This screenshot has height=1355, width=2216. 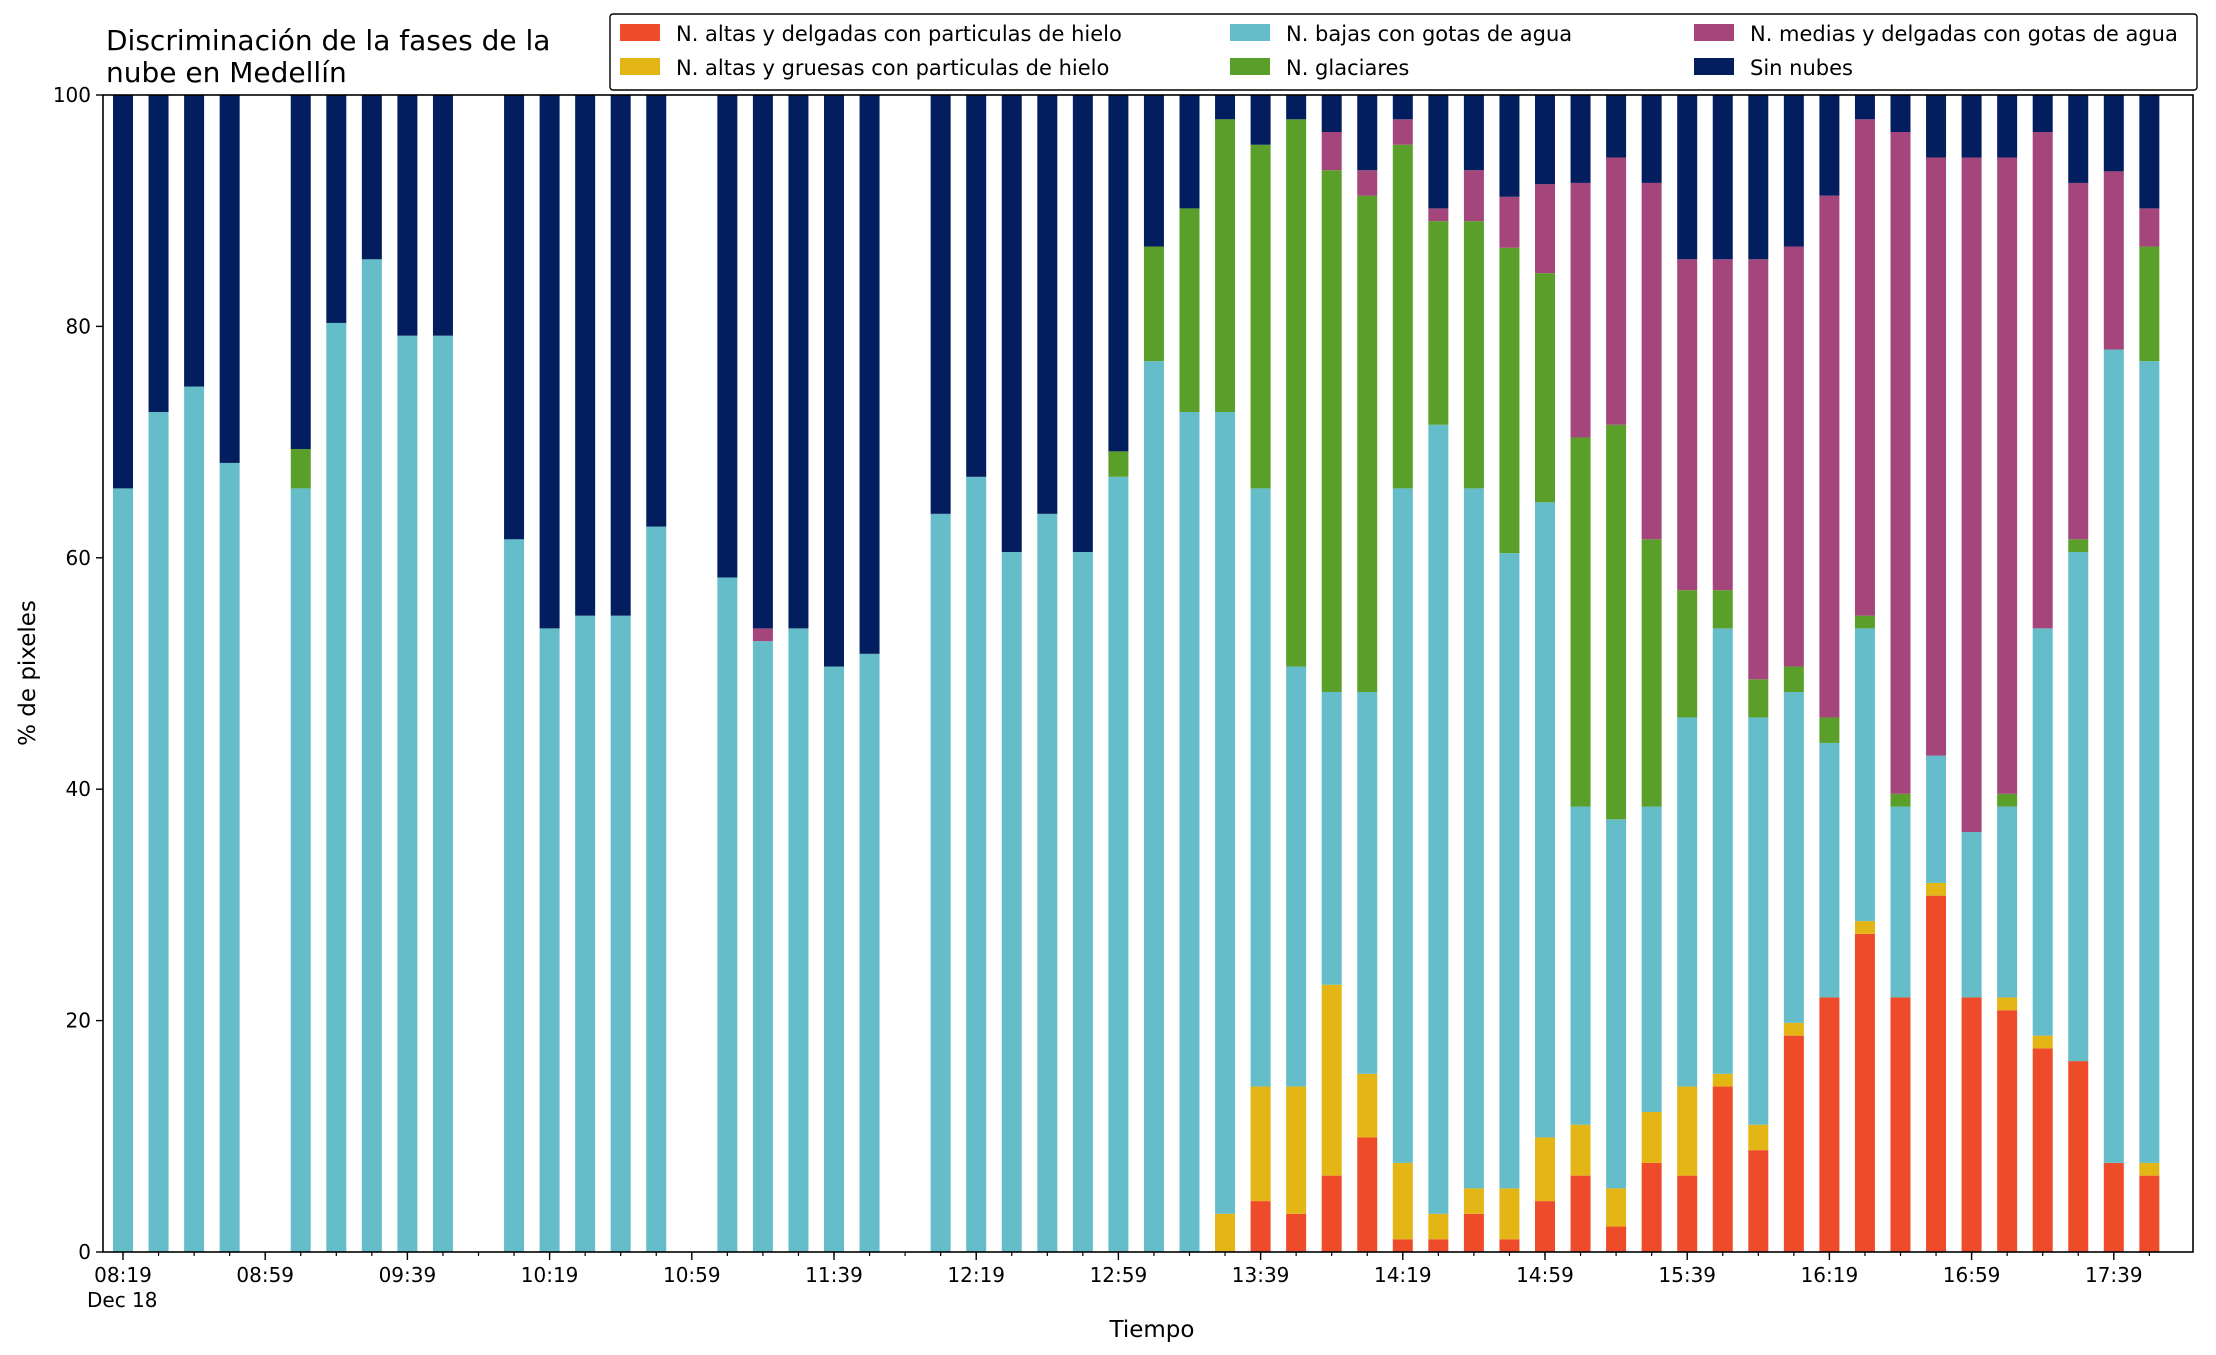 What do you see at coordinates (1714, 66) in the screenshot?
I see `legend-swatch-clear` at bounding box center [1714, 66].